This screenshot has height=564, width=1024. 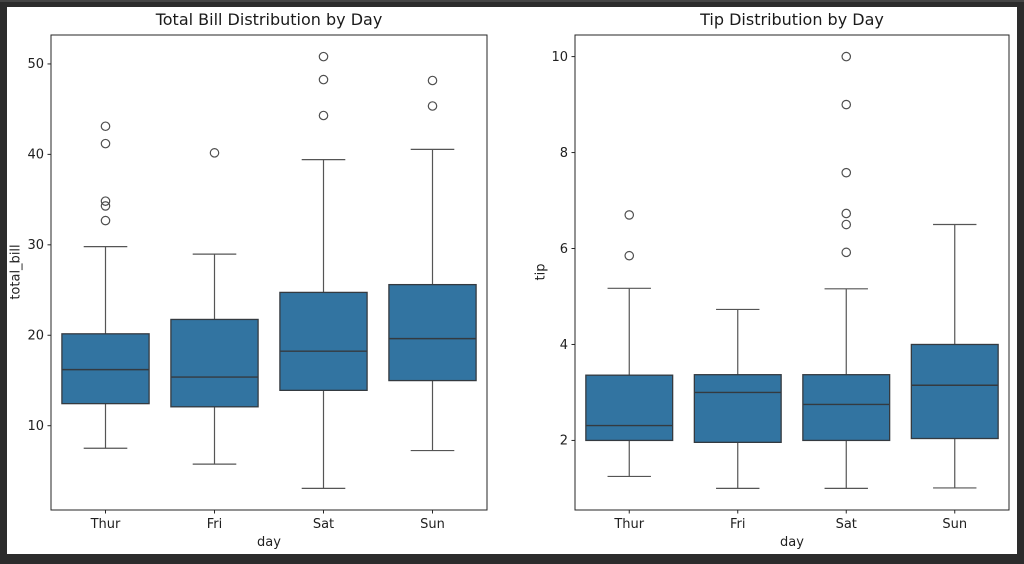 I want to click on outlier-point-fri, so click(x=214, y=153).